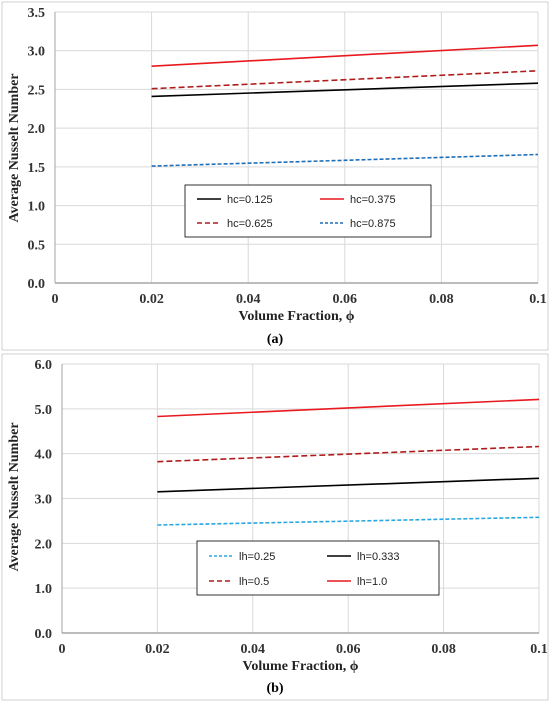 The height and width of the screenshot is (704, 550). What do you see at coordinates (373, 200) in the screenshot?
I see `legend-label: hc=0.375` at bounding box center [373, 200].